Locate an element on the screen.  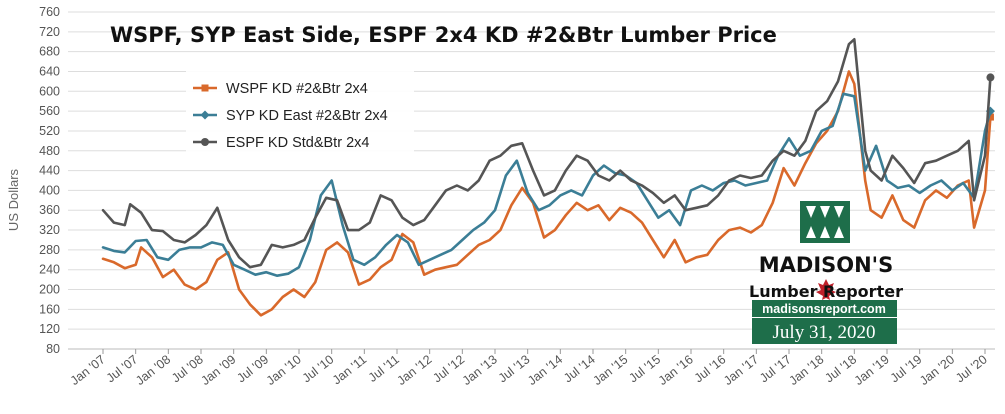
y-tick-label: 160 is located at coordinates (49, 309).